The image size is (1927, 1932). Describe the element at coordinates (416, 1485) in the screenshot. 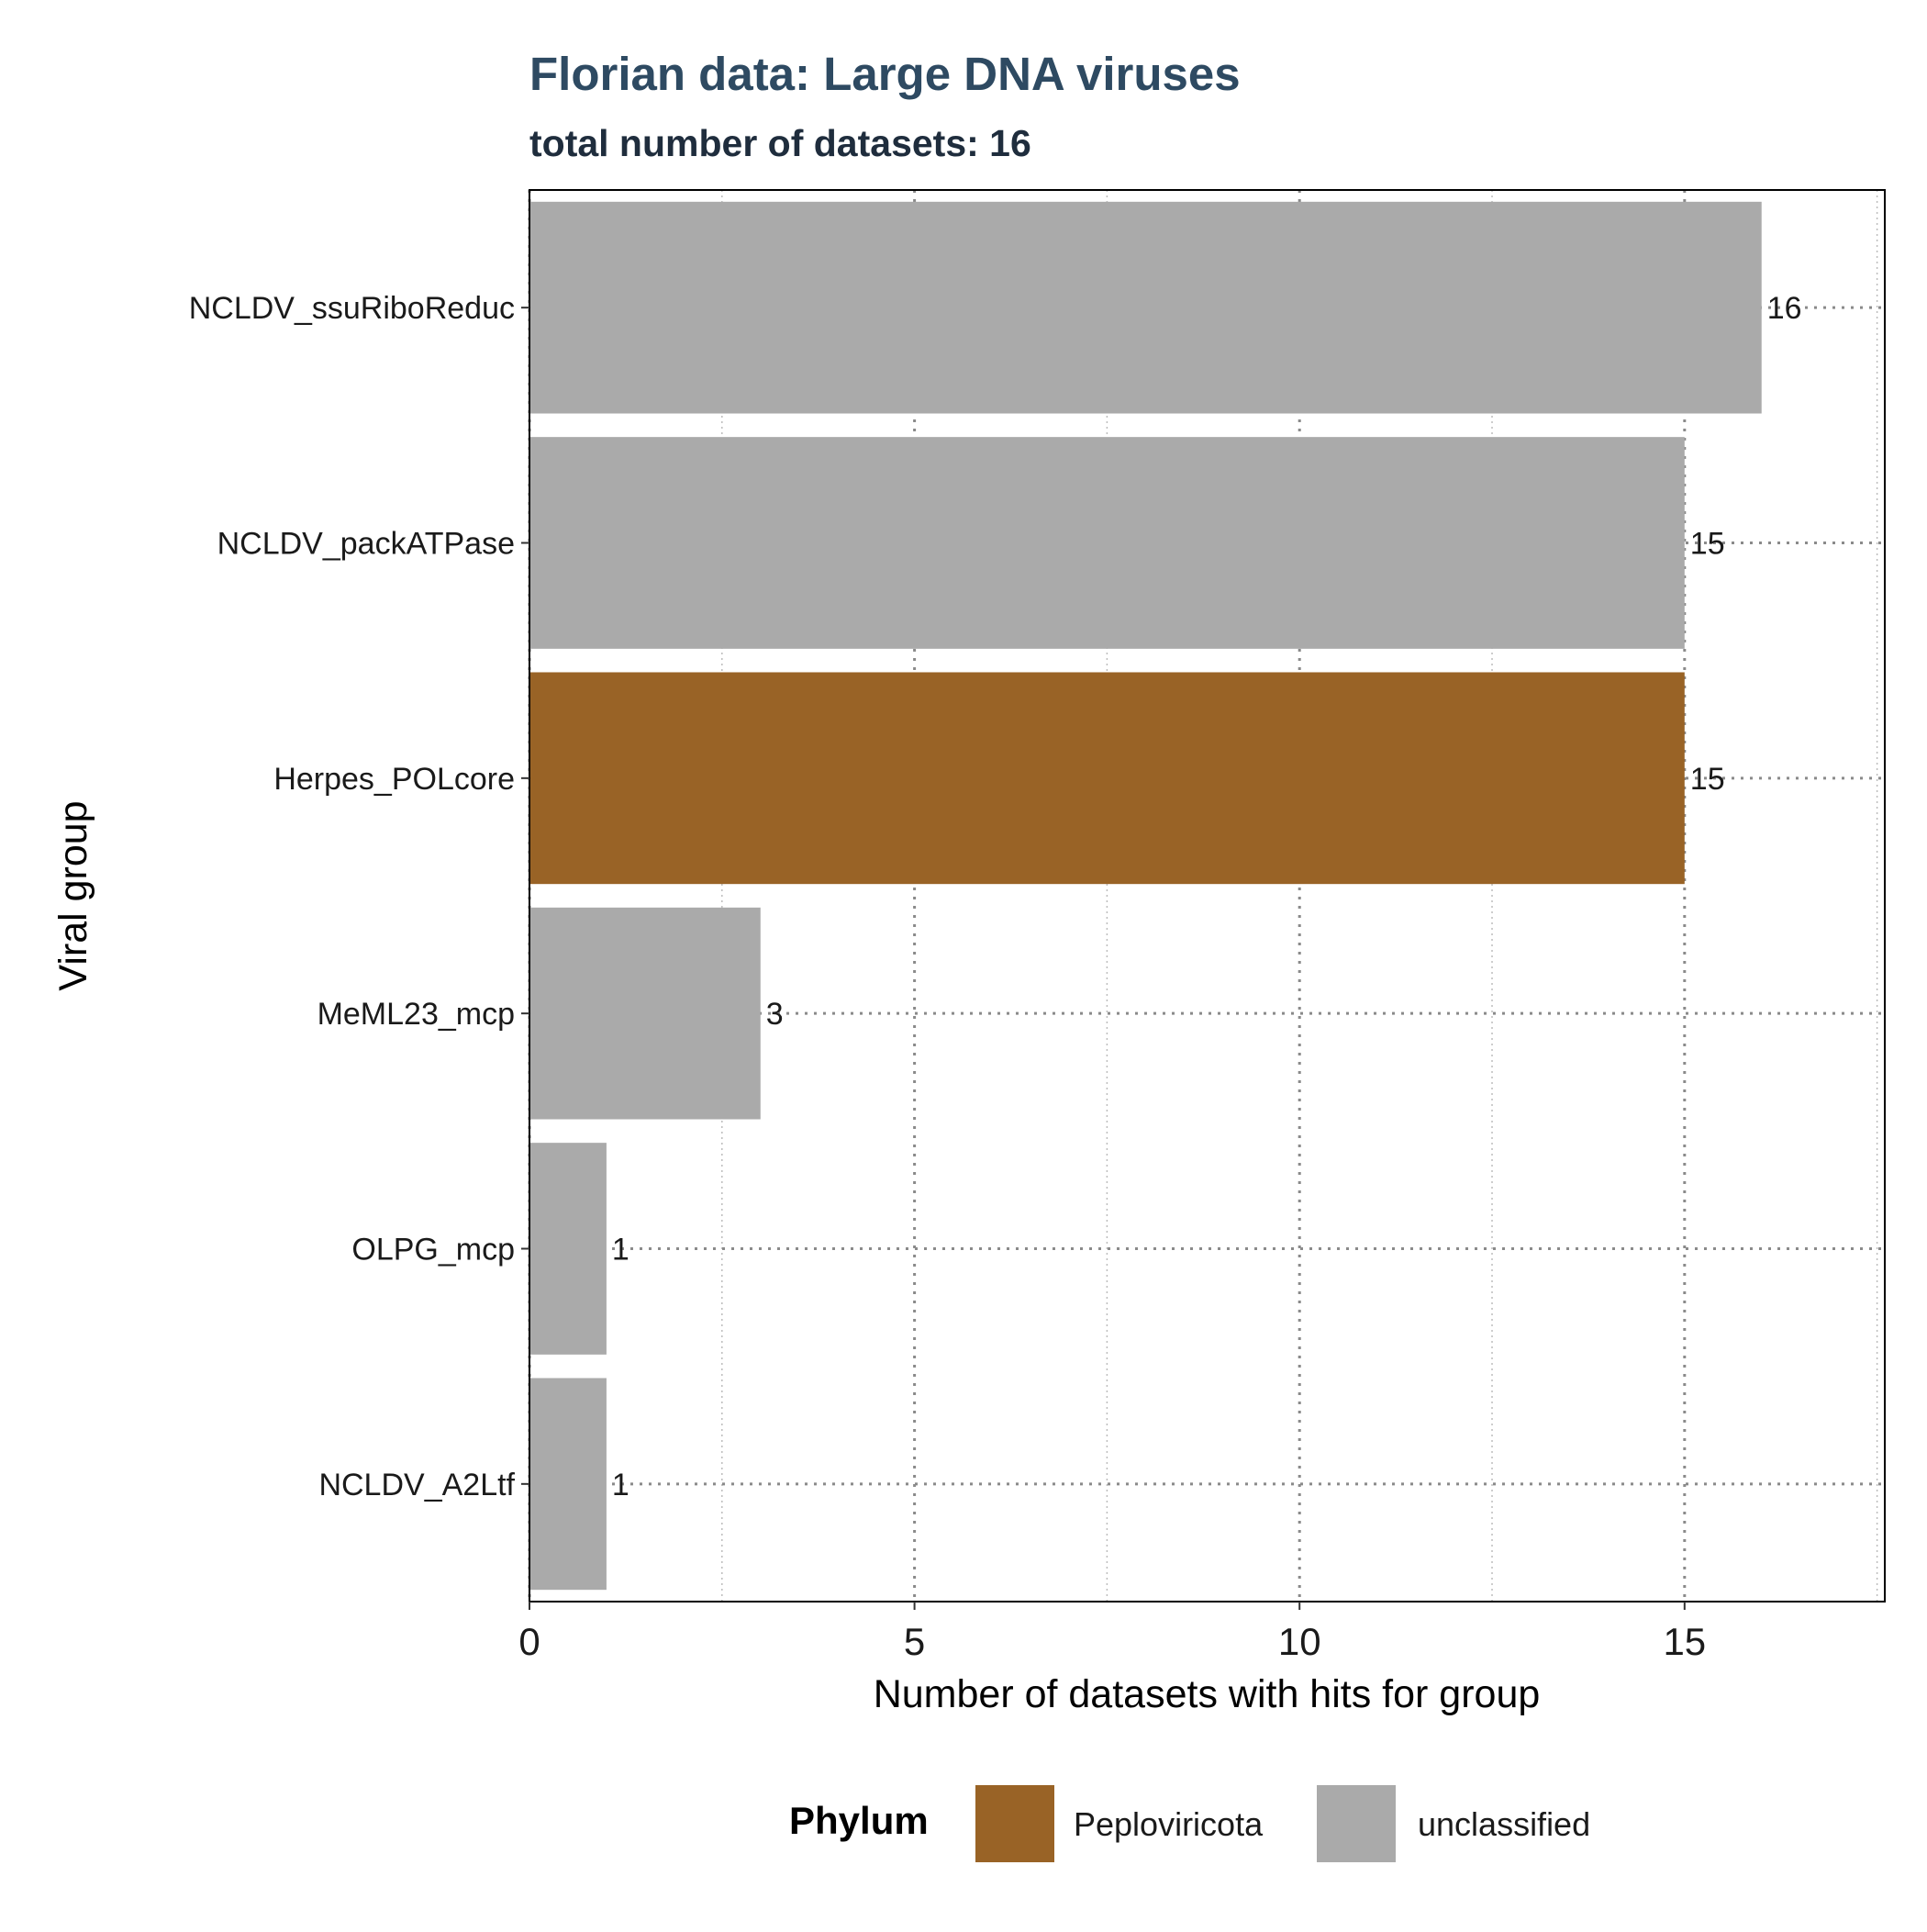

I see `y-tick-label: NCLDV_A2Ltf` at that location.